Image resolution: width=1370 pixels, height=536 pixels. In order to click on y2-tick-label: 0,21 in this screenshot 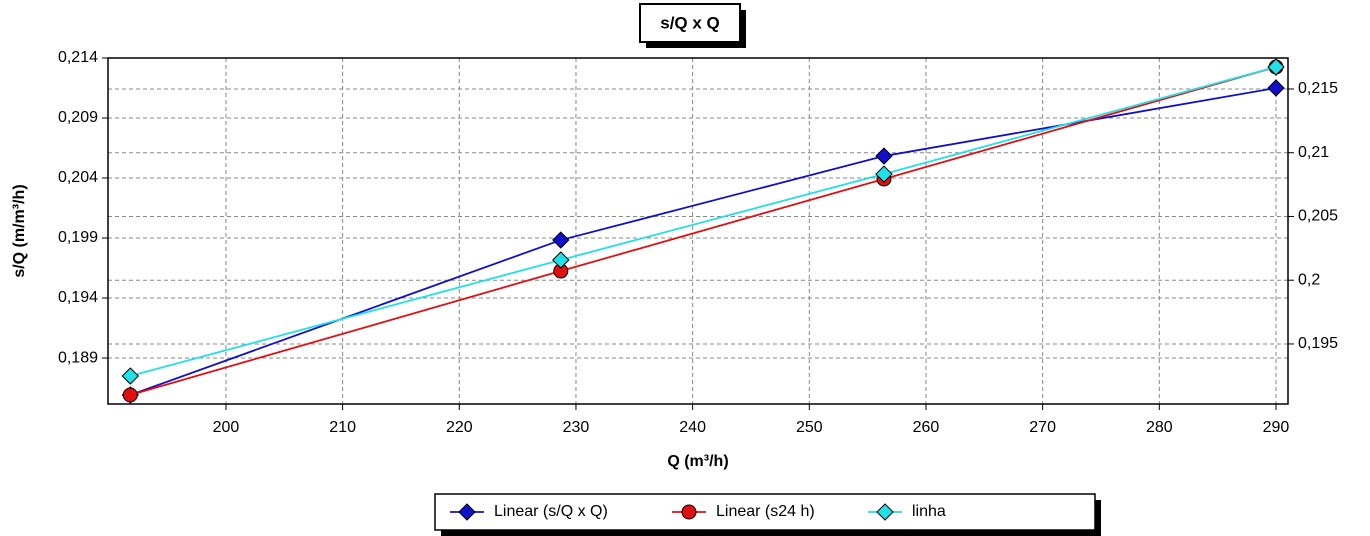, I will do `click(1313, 152)`.